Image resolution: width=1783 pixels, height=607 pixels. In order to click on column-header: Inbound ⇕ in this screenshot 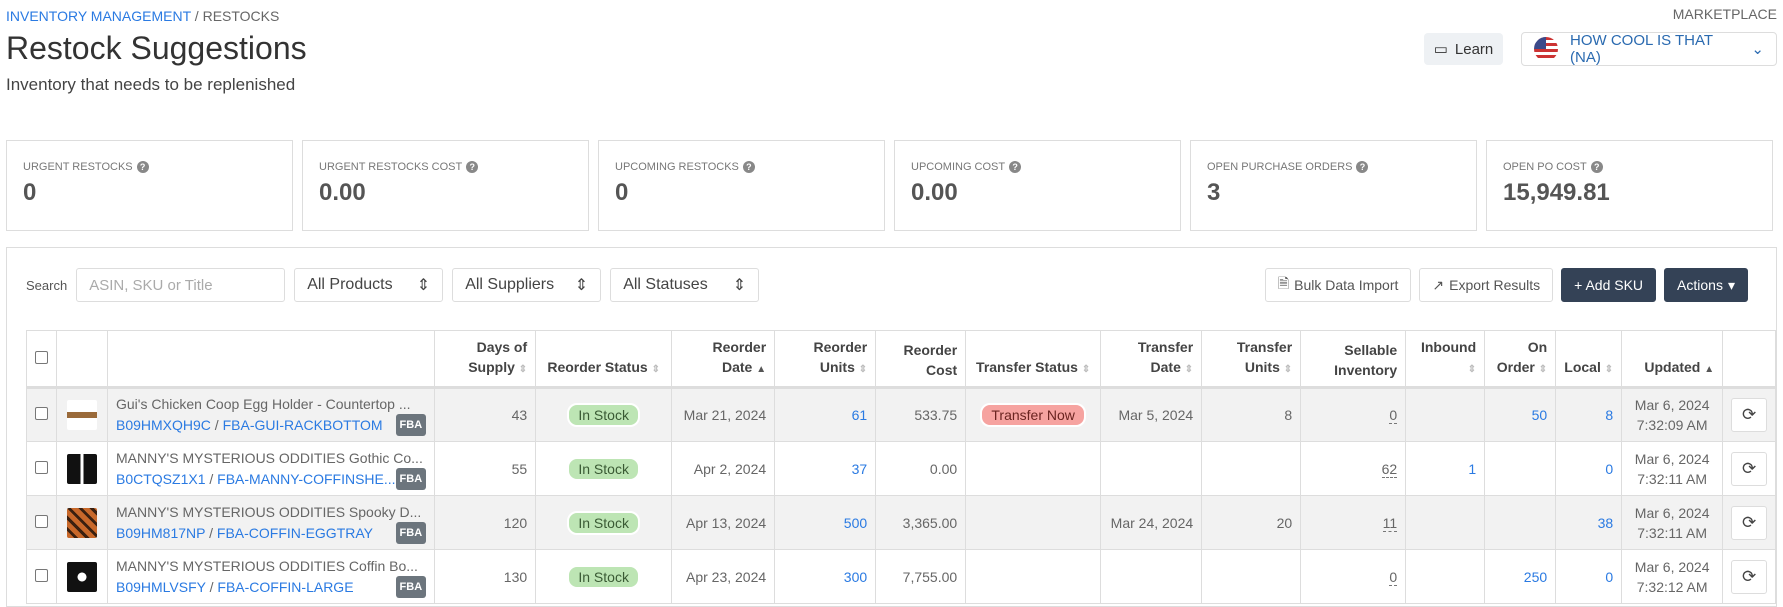, I will do `click(1445, 359)`.